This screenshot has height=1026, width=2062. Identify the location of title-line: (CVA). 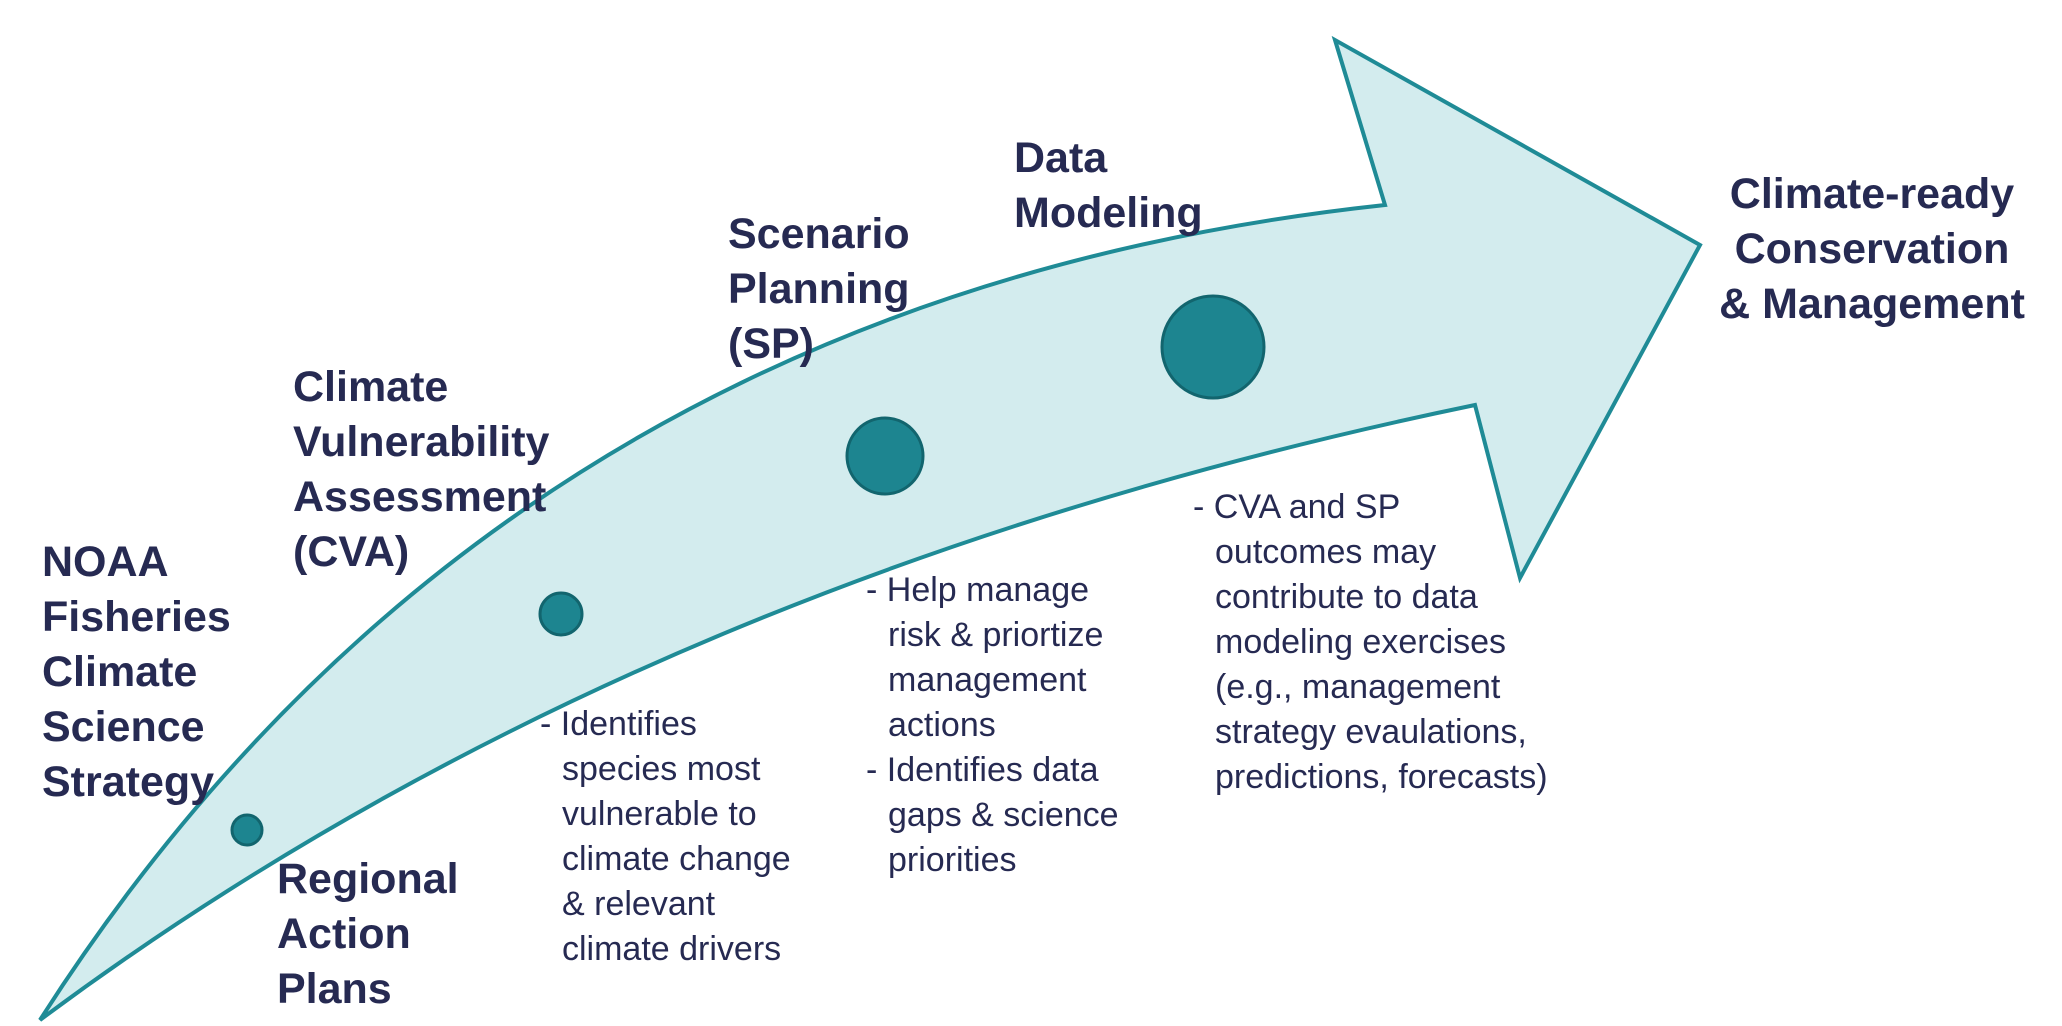
(351, 552).